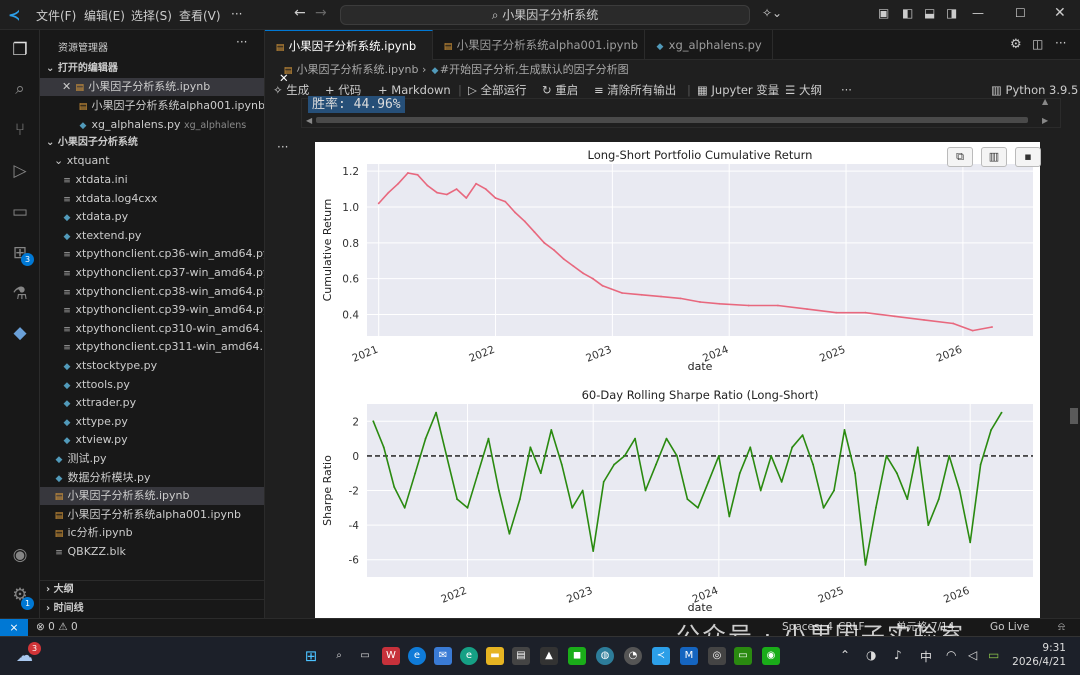 The height and width of the screenshot is (675, 1080). What do you see at coordinates (20, 130) in the screenshot?
I see `source-control-icon: ⑂` at bounding box center [20, 130].